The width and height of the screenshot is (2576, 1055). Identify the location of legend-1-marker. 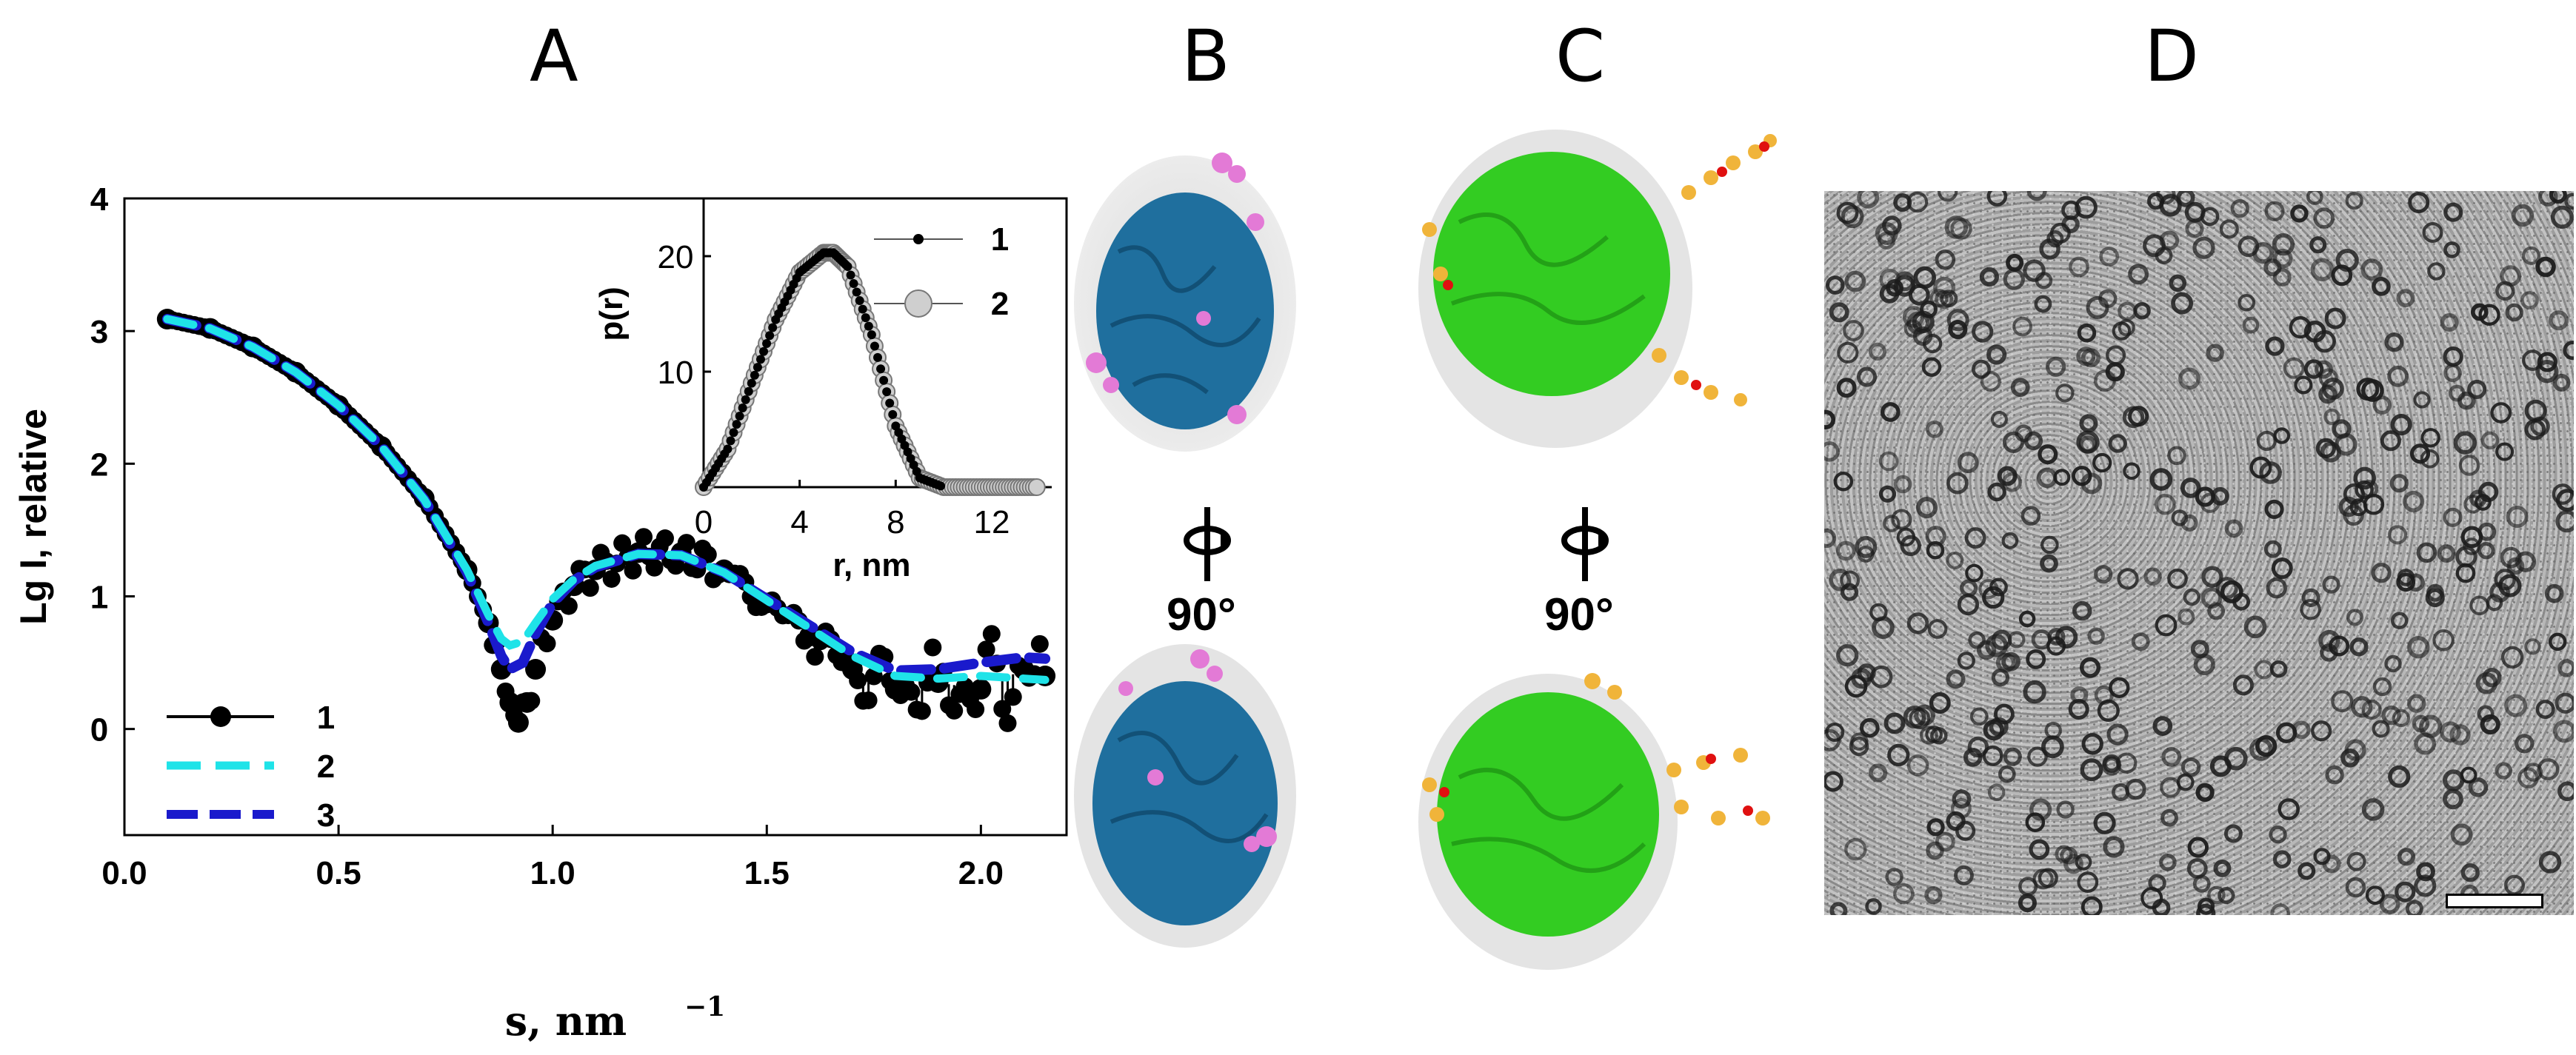
(220, 716).